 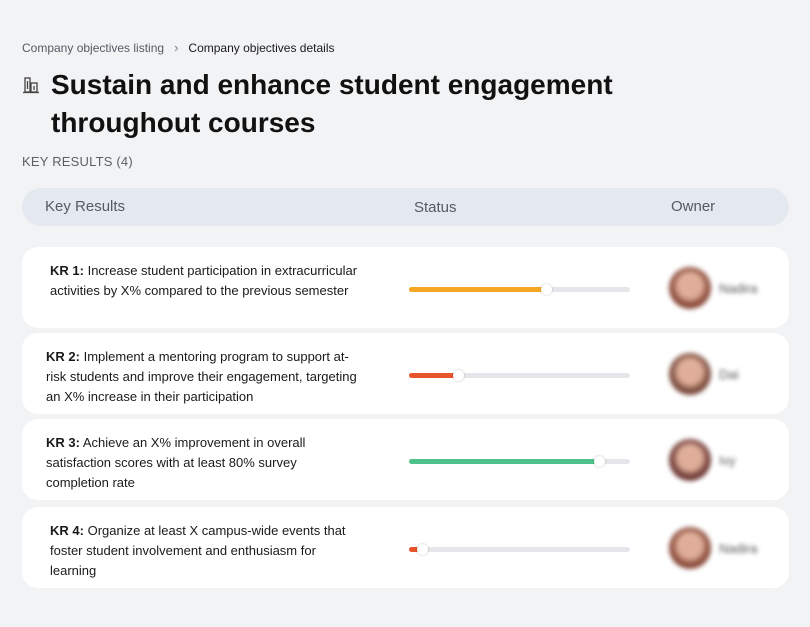 What do you see at coordinates (93, 47) in the screenshot?
I see `breadcrumb-parent-link: Company objectives listing` at bounding box center [93, 47].